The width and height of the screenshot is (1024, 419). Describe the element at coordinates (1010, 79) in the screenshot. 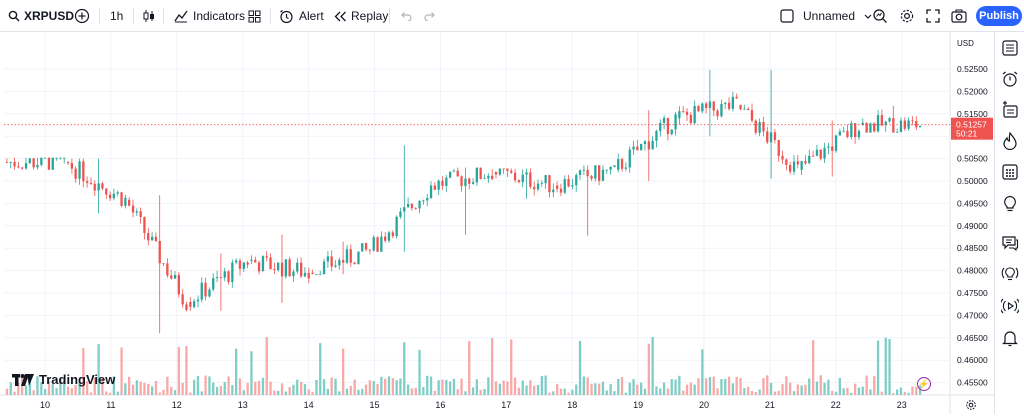

I see `alerts-button` at that location.